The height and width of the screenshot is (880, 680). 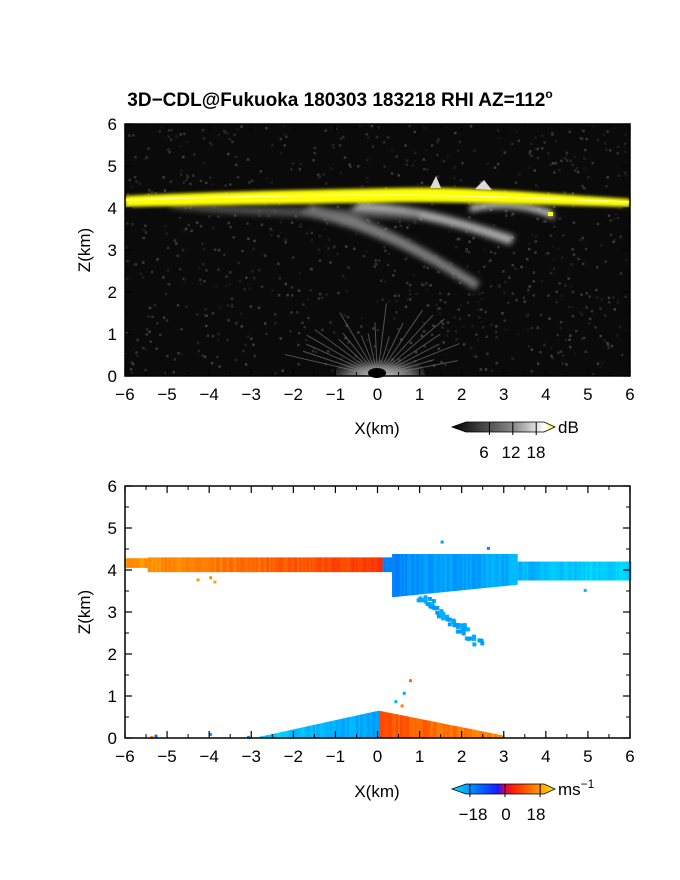 What do you see at coordinates (377, 756) in the screenshot?
I see `x-tick-label: 0` at bounding box center [377, 756].